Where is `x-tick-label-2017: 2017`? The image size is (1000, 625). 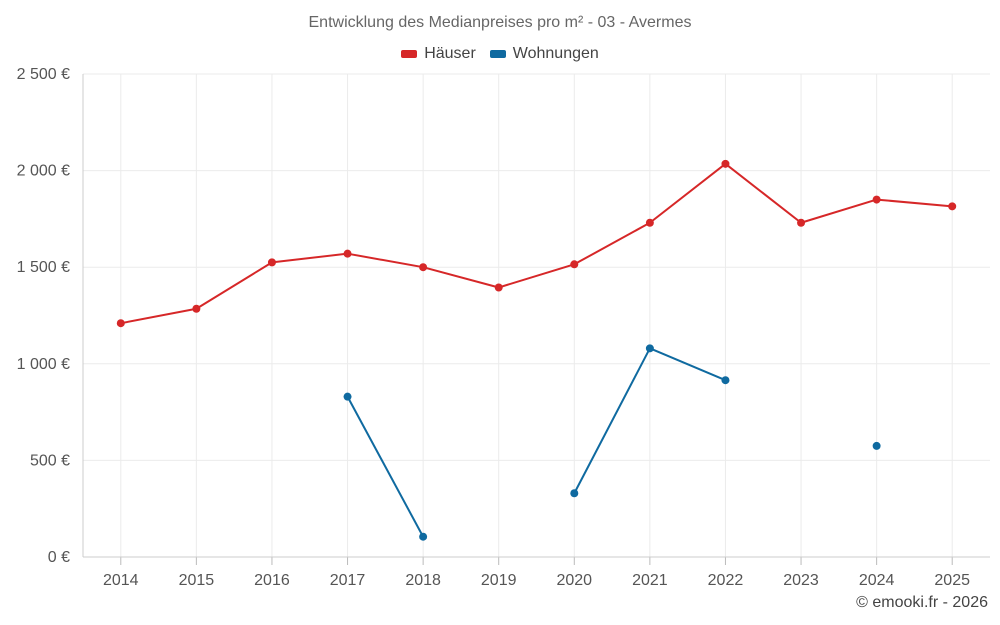 x-tick-label-2017: 2017 is located at coordinates (348, 580).